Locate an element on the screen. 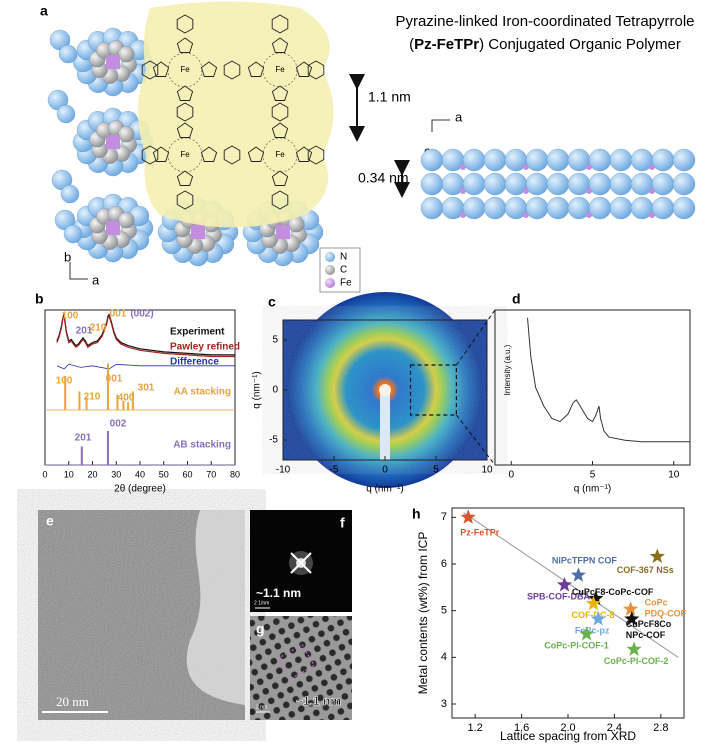  peak-label: 400 is located at coordinates (126, 398).